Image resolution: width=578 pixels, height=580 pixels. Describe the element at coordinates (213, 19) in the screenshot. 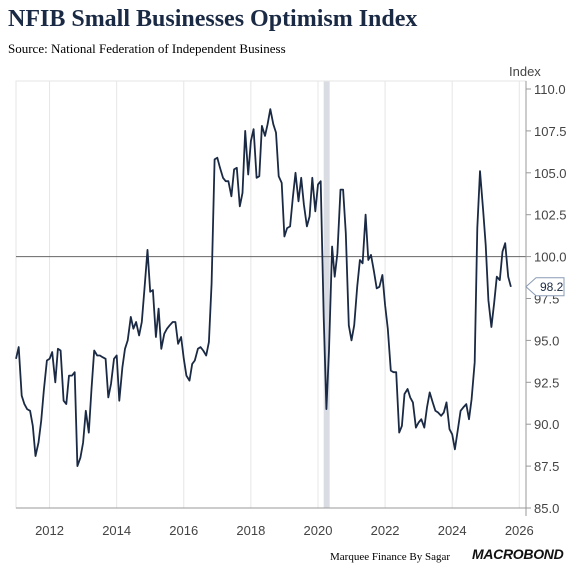

I see `chart-title: NFIB Small Businesses Optimism Index` at that location.